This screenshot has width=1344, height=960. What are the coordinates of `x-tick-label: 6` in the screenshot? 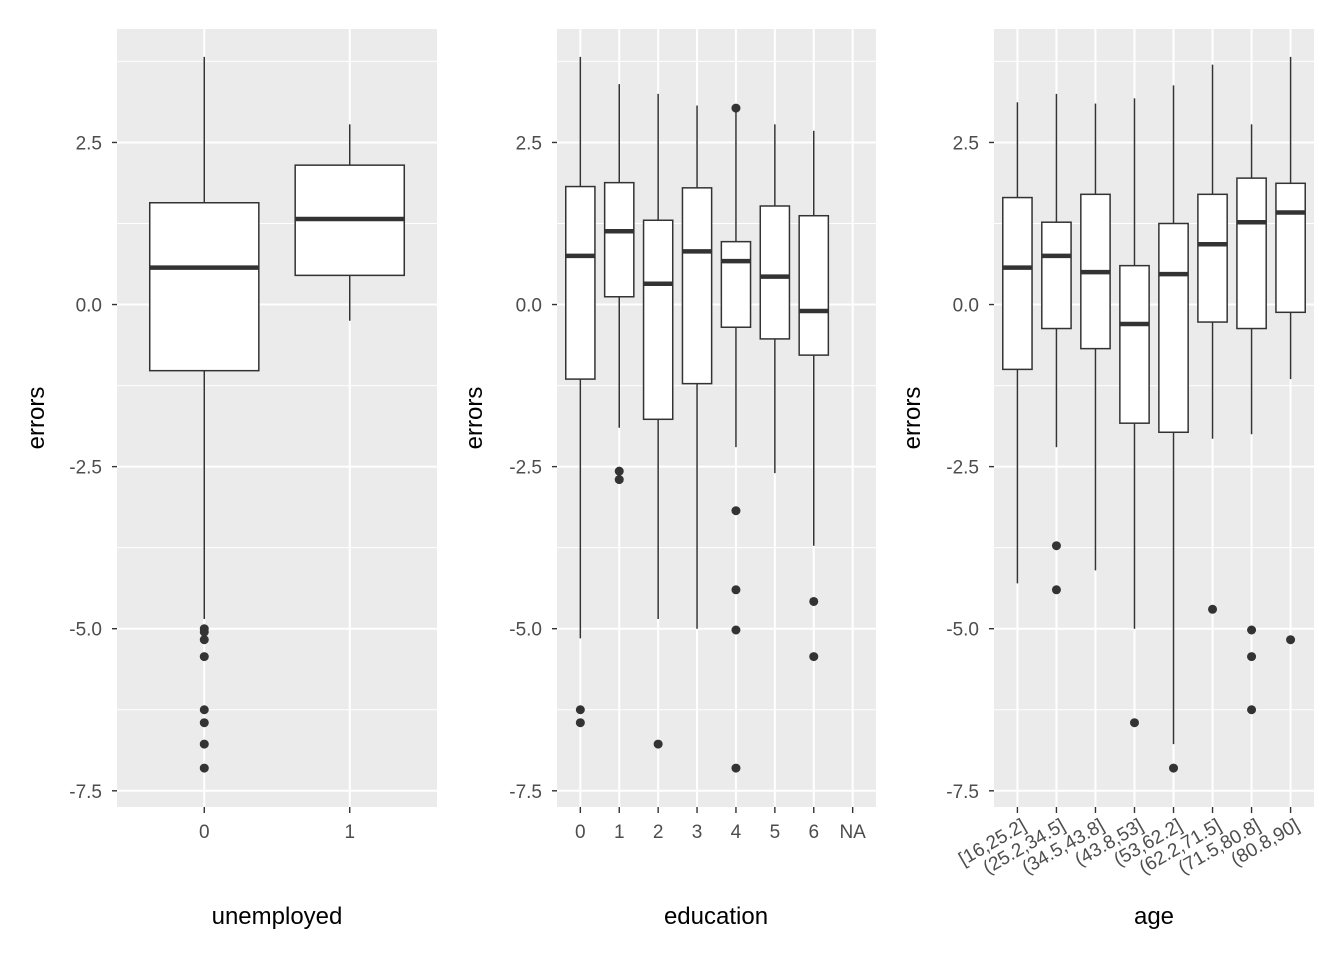 It's located at (813, 832).